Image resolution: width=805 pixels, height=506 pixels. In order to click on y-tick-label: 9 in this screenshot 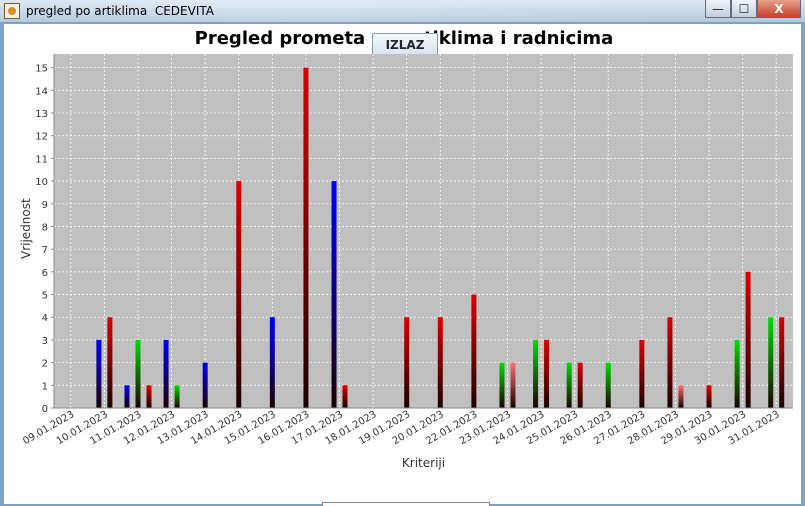, I will do `click(45, 205)`.